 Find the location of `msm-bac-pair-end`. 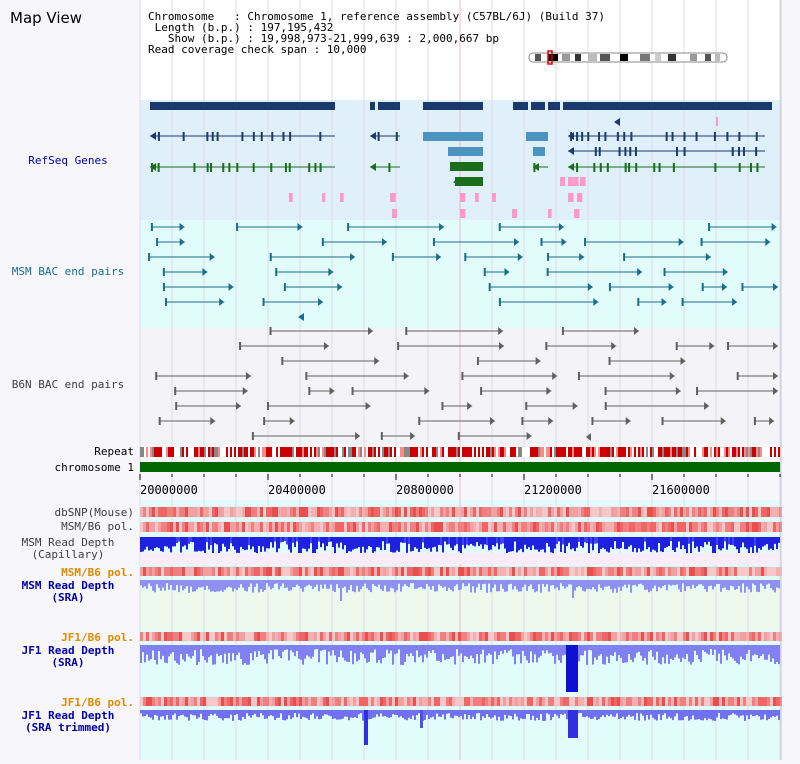

msm-bac-pair-end is located at coordinates (340, 287).